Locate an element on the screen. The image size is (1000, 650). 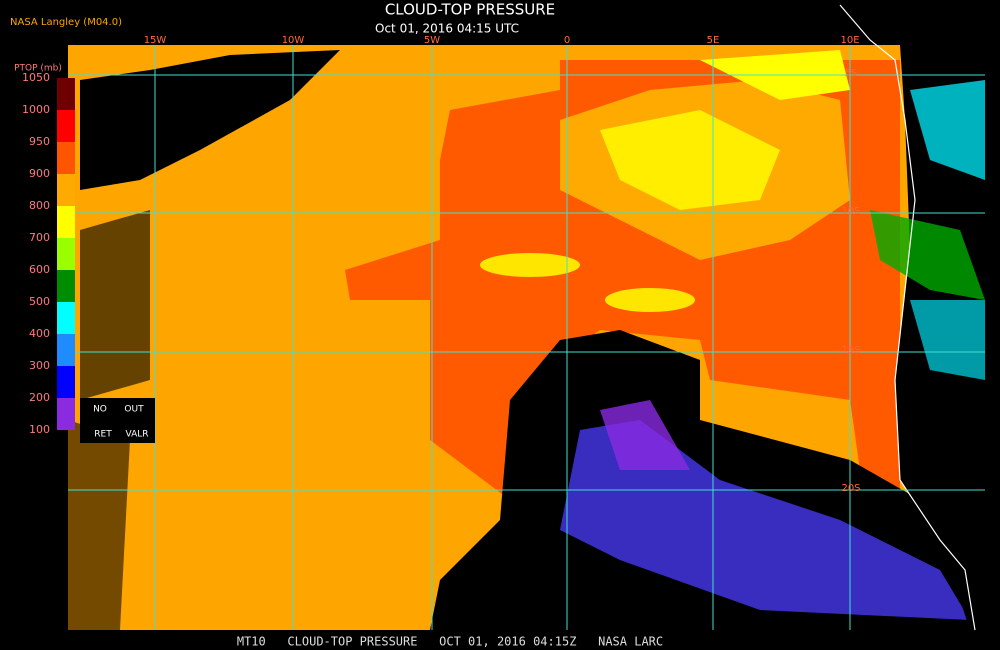
legend-level: 1000 is located at coordinates (36, 109).